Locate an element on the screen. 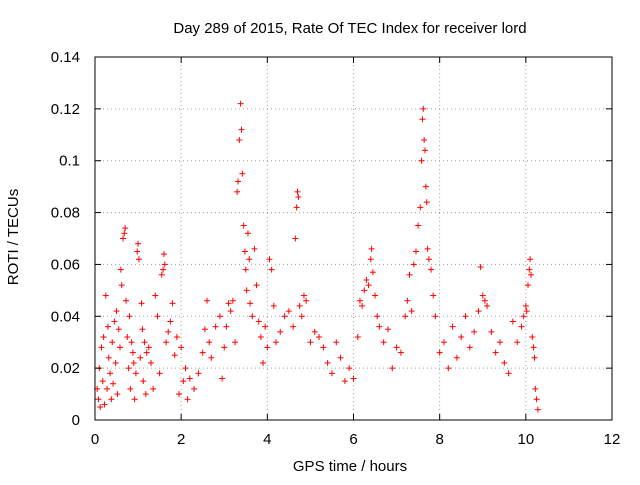 The image size is (640, 485). y-tick-label: 0 is located at coordinates (76, 420).